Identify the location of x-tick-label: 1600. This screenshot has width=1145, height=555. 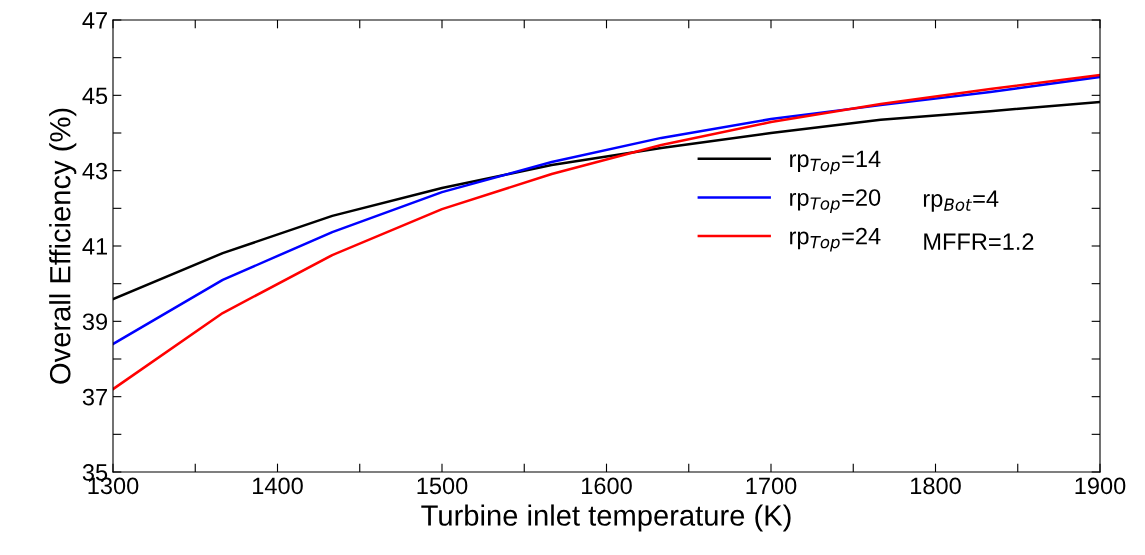
(607, 486).